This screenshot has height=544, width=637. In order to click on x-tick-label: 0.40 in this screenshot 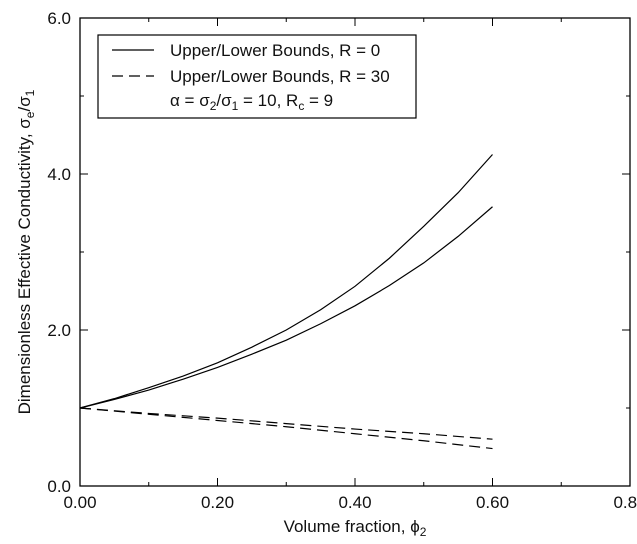, I will do `click(354, 502)`.